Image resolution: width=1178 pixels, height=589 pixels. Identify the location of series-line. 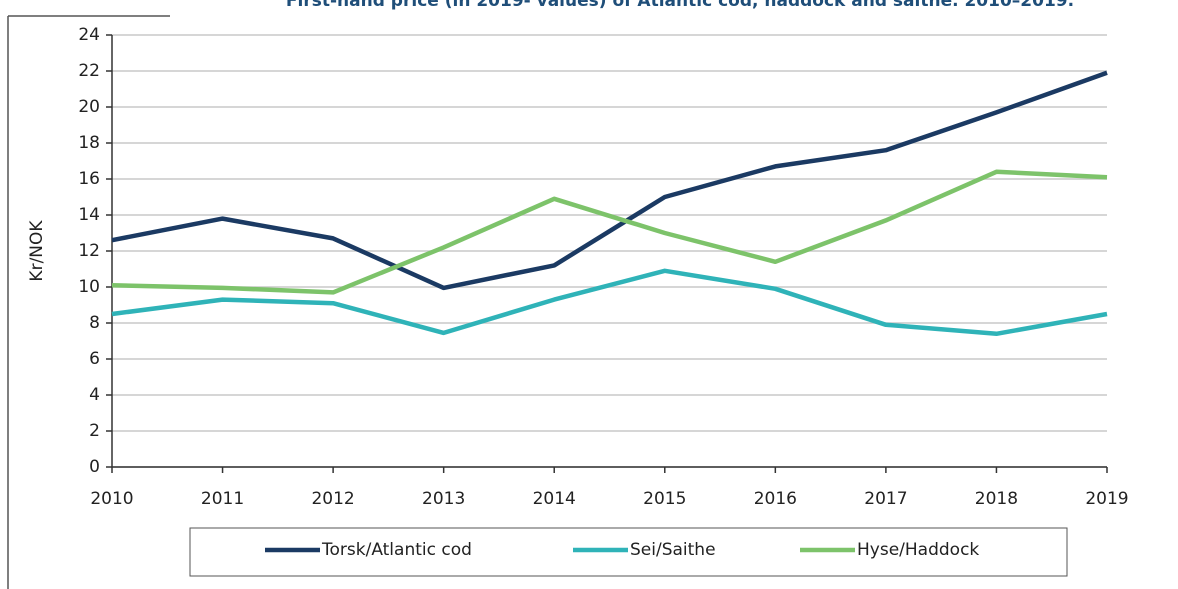
(609, 302).